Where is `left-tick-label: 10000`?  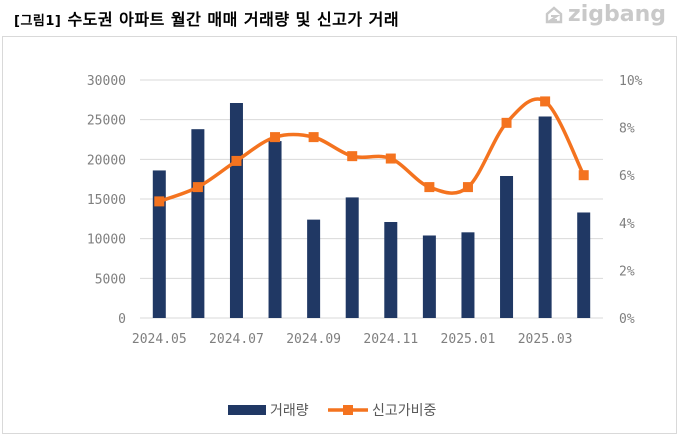
left-tick-label: 10000 is located at coordinates (106, 240).